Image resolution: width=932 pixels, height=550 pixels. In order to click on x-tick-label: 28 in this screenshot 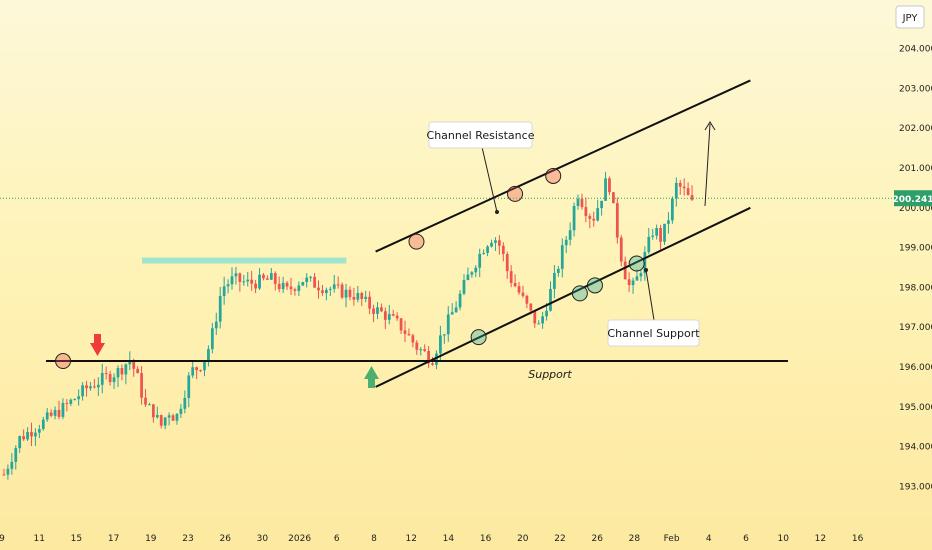, I will do `click(635, 539)`.